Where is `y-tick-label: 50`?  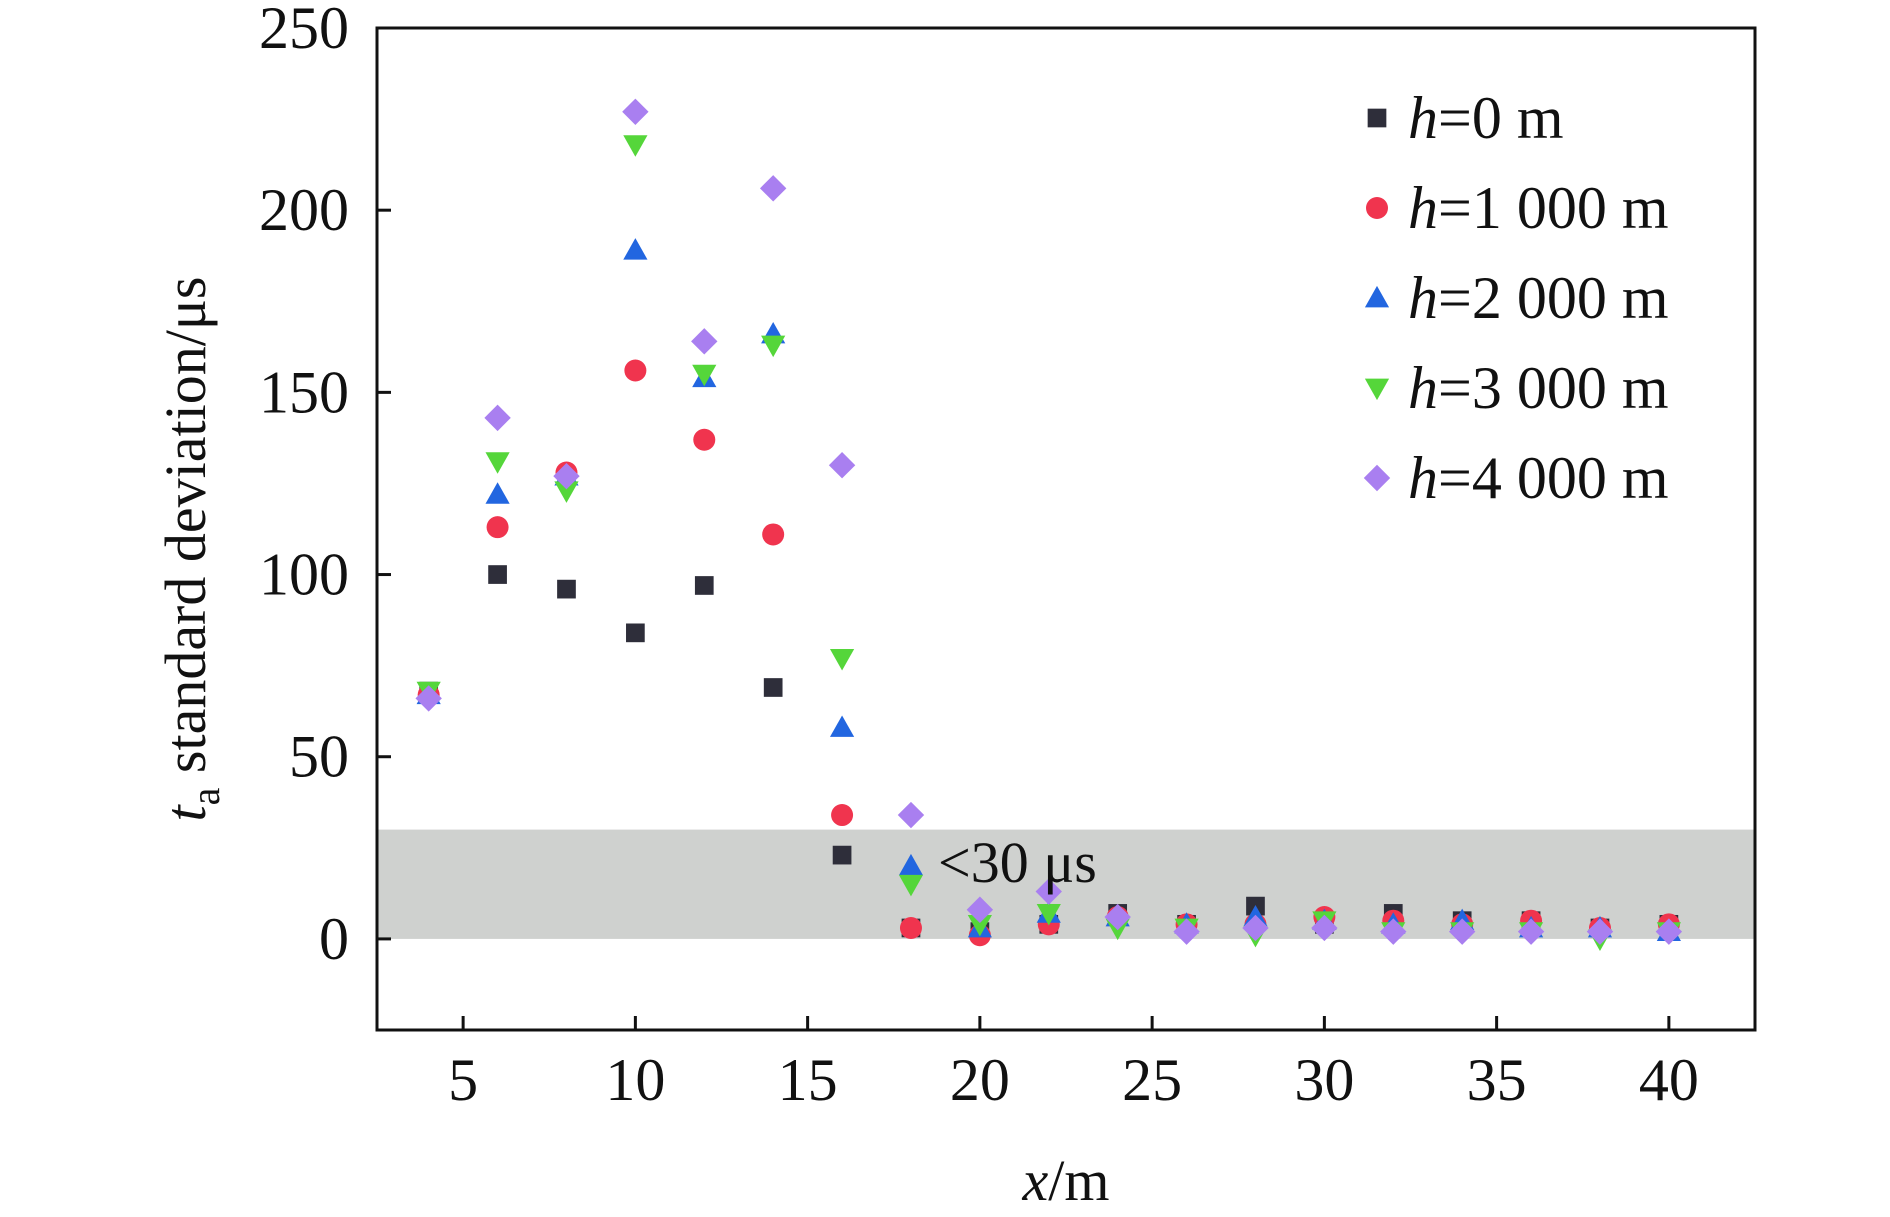 y-tick-label: 50 is located at coordinates (319, 757).